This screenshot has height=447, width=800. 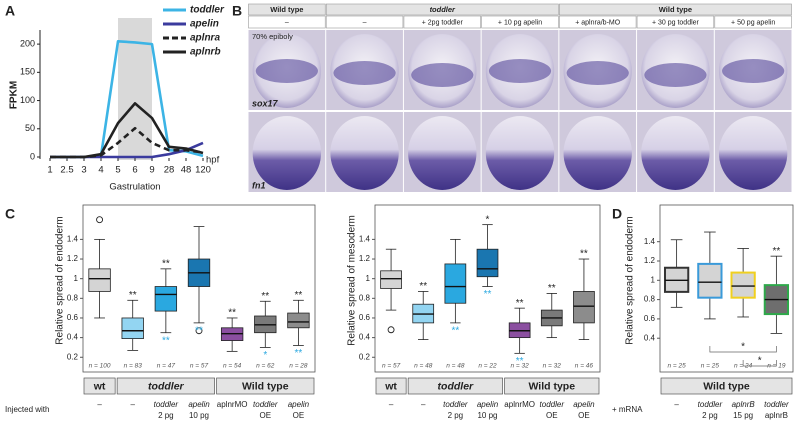 What do you see at coordinates (365, 337) in the screenshot?
I see `y-tick-label: 0.4` at bounding box center [365, 337].